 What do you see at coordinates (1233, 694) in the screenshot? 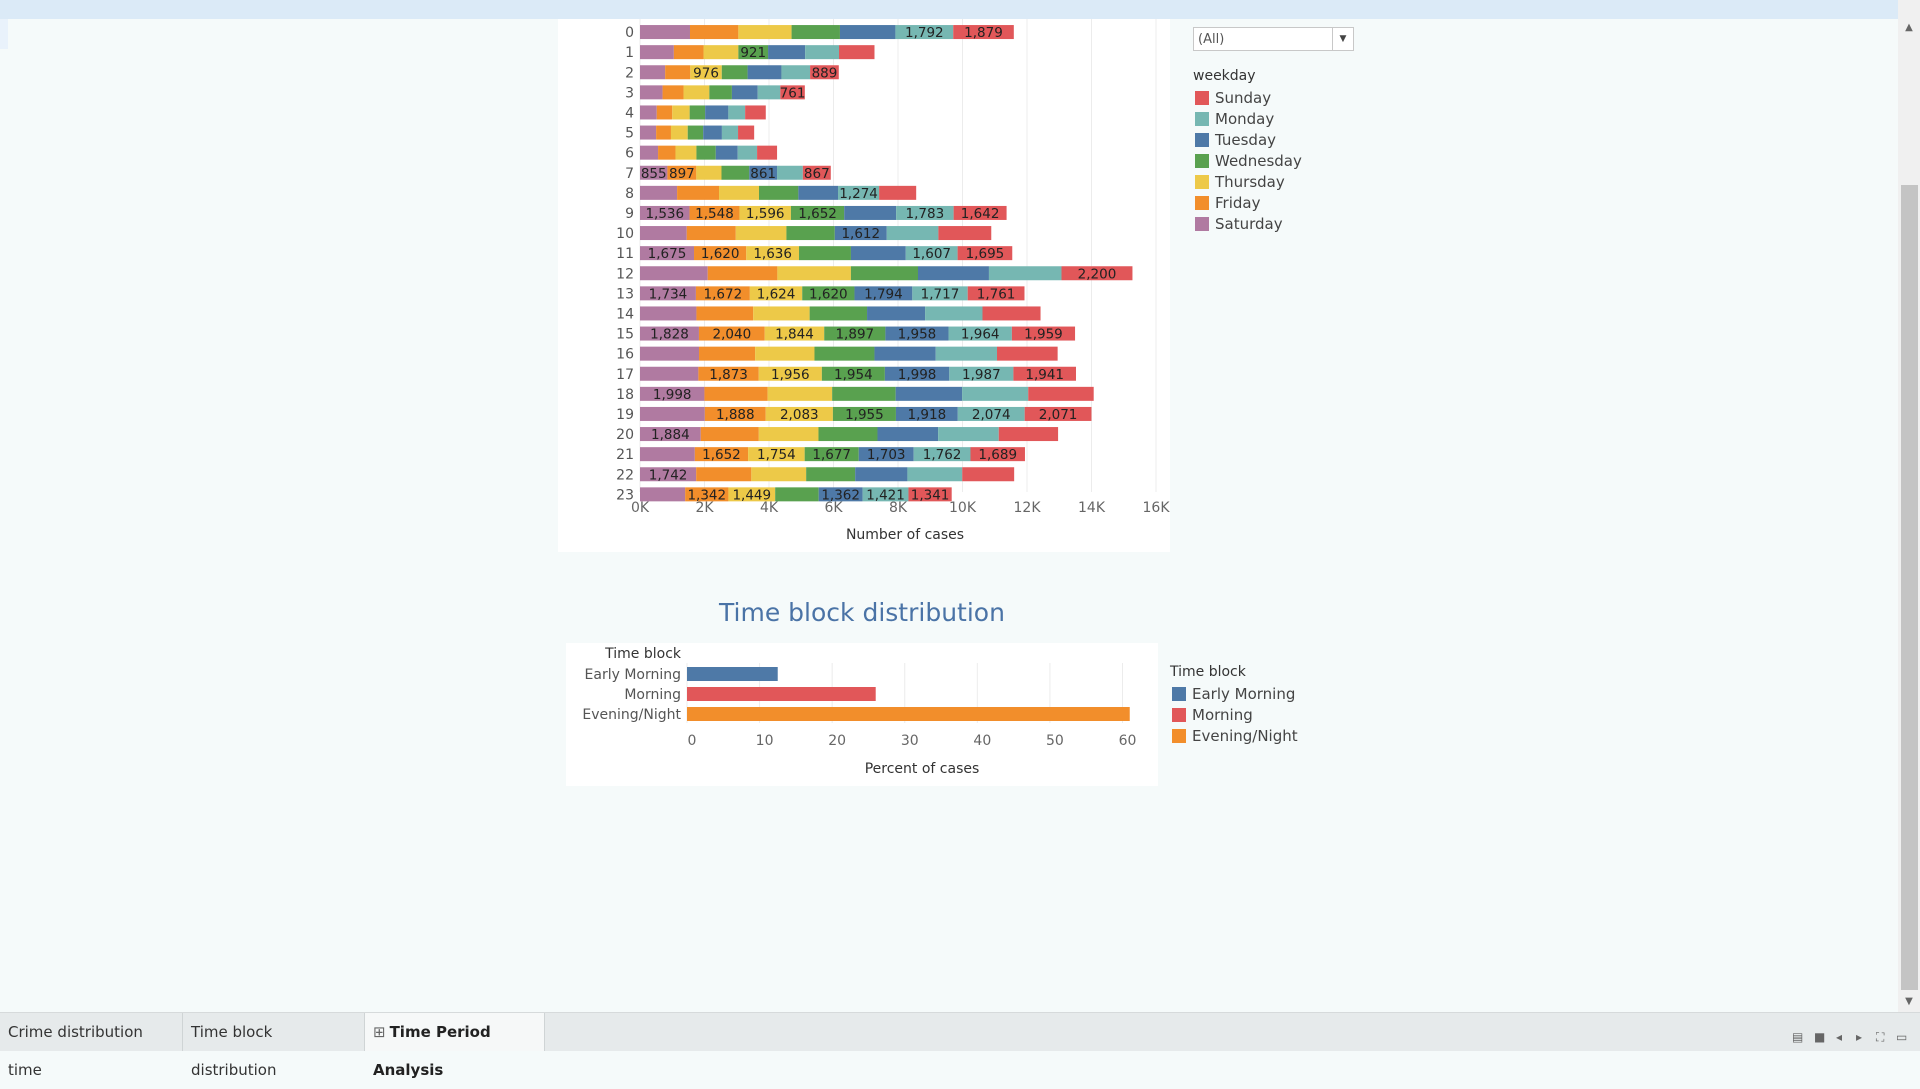
I see `legend-item-early-morning: Early Morning` at bounding box center [1233, 694].